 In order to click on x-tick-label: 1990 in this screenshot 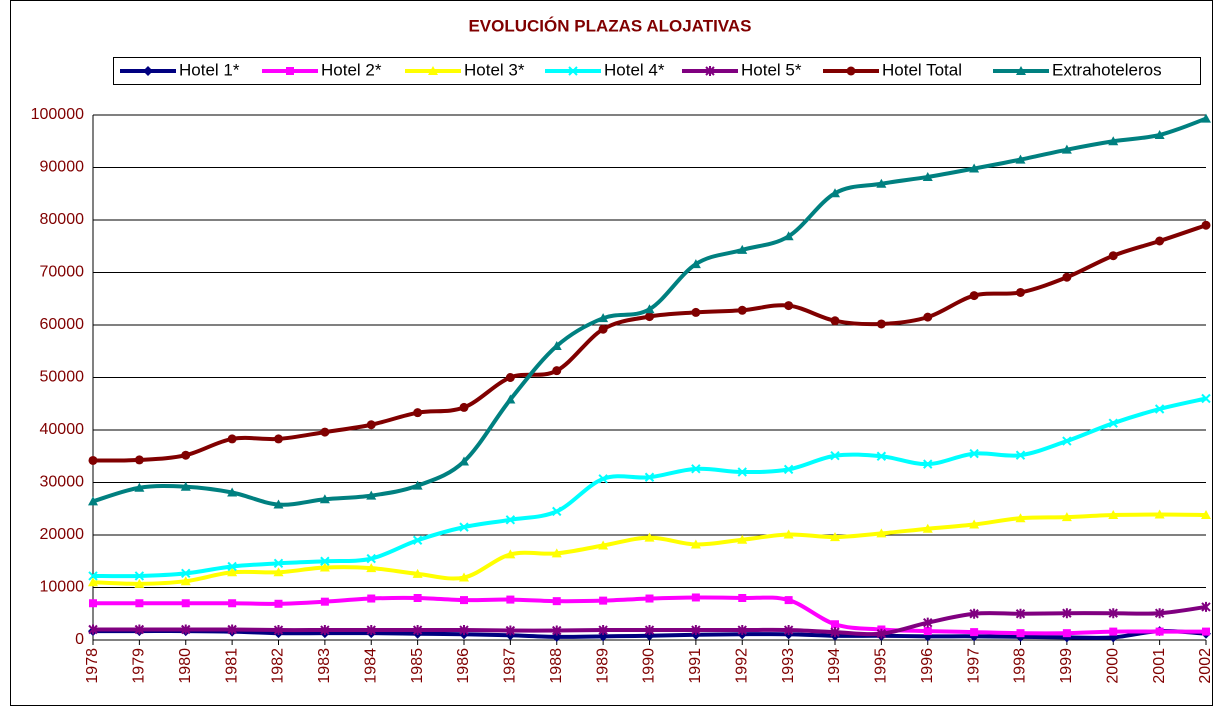, I will do `click(649, 666)`.